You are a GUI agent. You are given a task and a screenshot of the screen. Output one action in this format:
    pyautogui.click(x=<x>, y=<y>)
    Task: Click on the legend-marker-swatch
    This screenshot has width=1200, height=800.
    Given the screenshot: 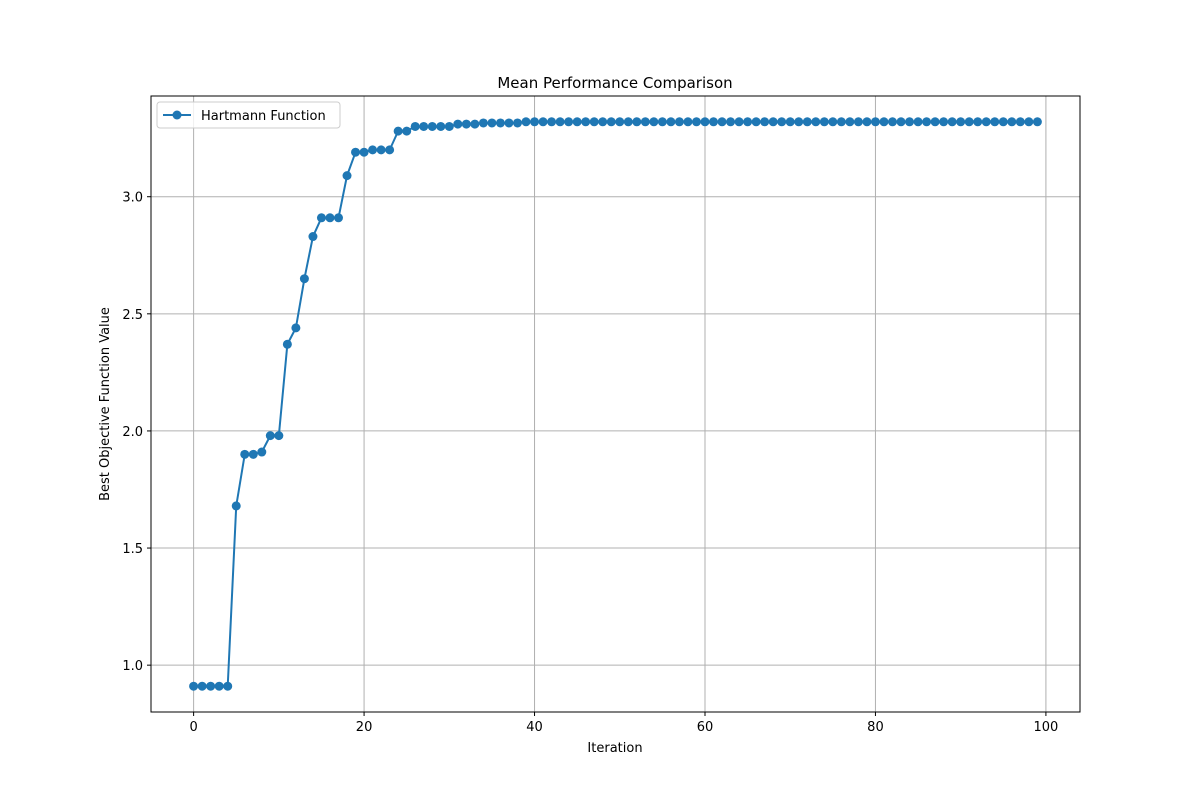 What is the action you would take?
    pyautogui.click(x=177, y=115)
    